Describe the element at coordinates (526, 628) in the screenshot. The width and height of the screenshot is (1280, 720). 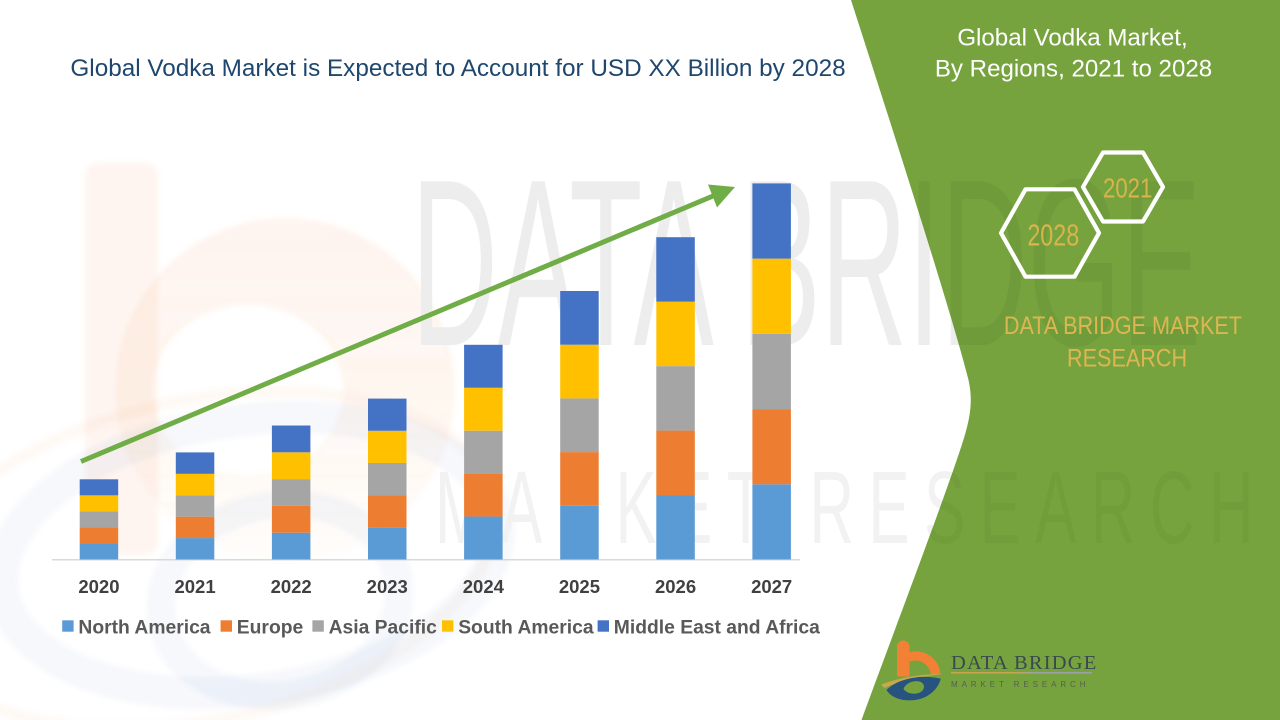
I see `svg-text: South America` at that location.